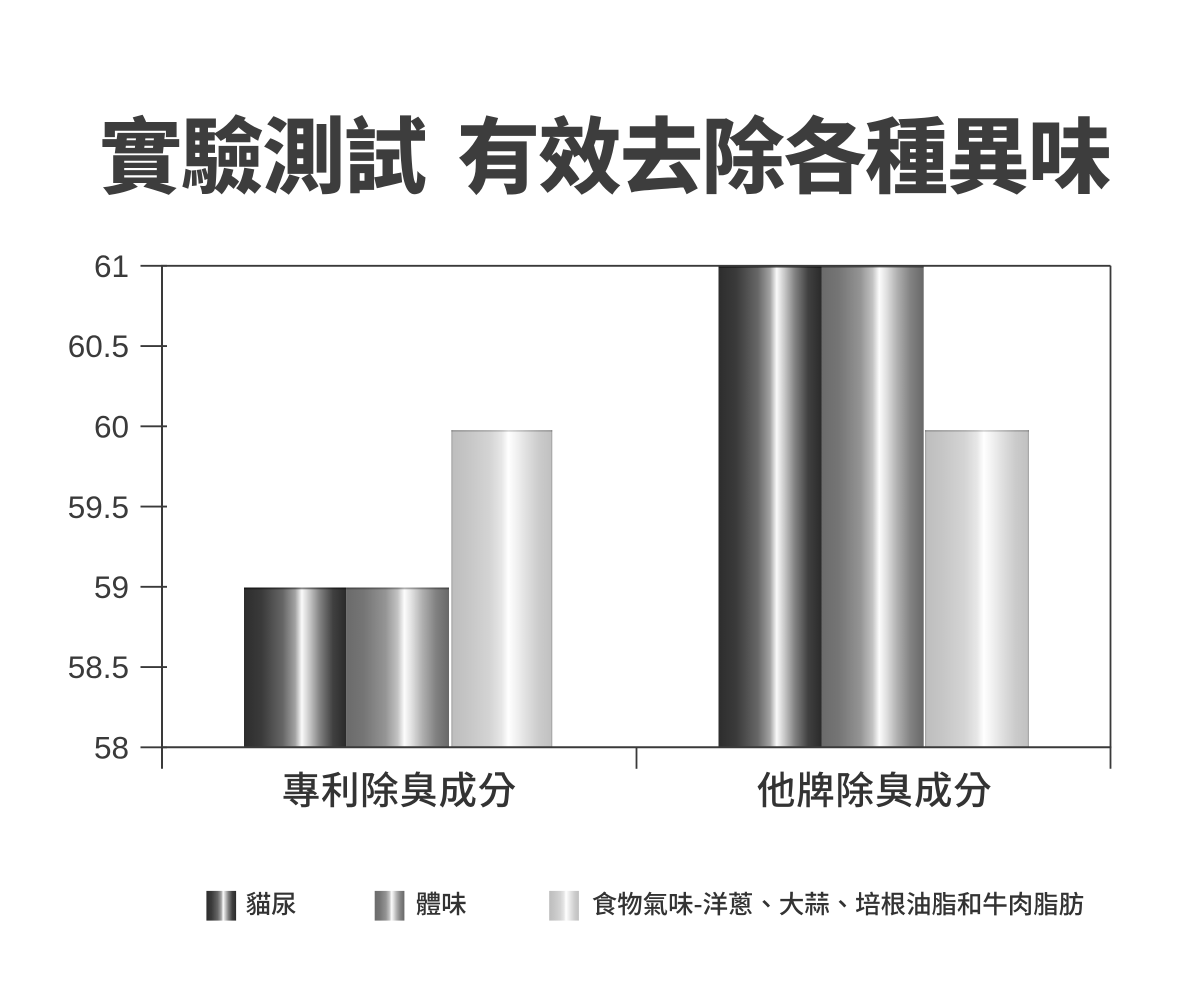  Describe the element at coordinates (111, 266) in the screenshot. I see `svg-text: 61` at that location.